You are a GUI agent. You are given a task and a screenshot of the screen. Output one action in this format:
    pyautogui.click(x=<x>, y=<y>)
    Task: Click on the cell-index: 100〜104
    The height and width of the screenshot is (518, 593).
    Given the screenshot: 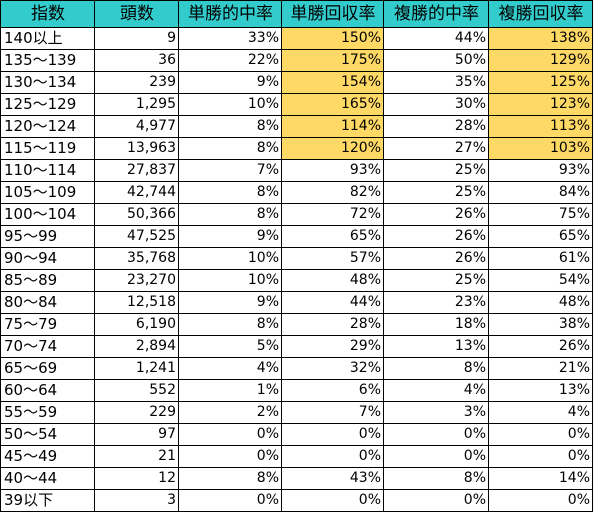 What is the action you would take?
    pyautogui.click(x=47, y=214)
    